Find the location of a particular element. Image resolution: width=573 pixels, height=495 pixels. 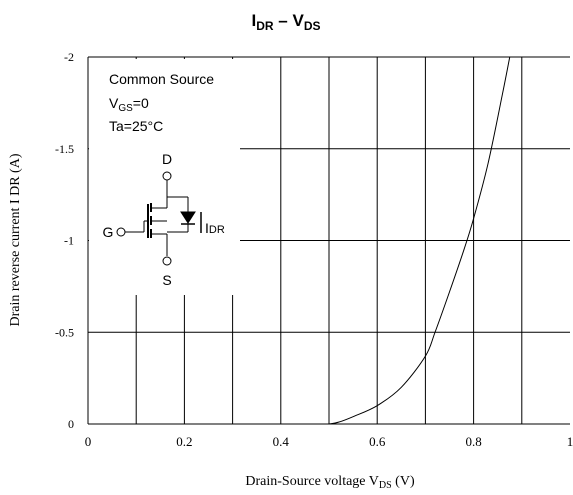

terminal-drain-label: D is located at coordinates (167, 159).